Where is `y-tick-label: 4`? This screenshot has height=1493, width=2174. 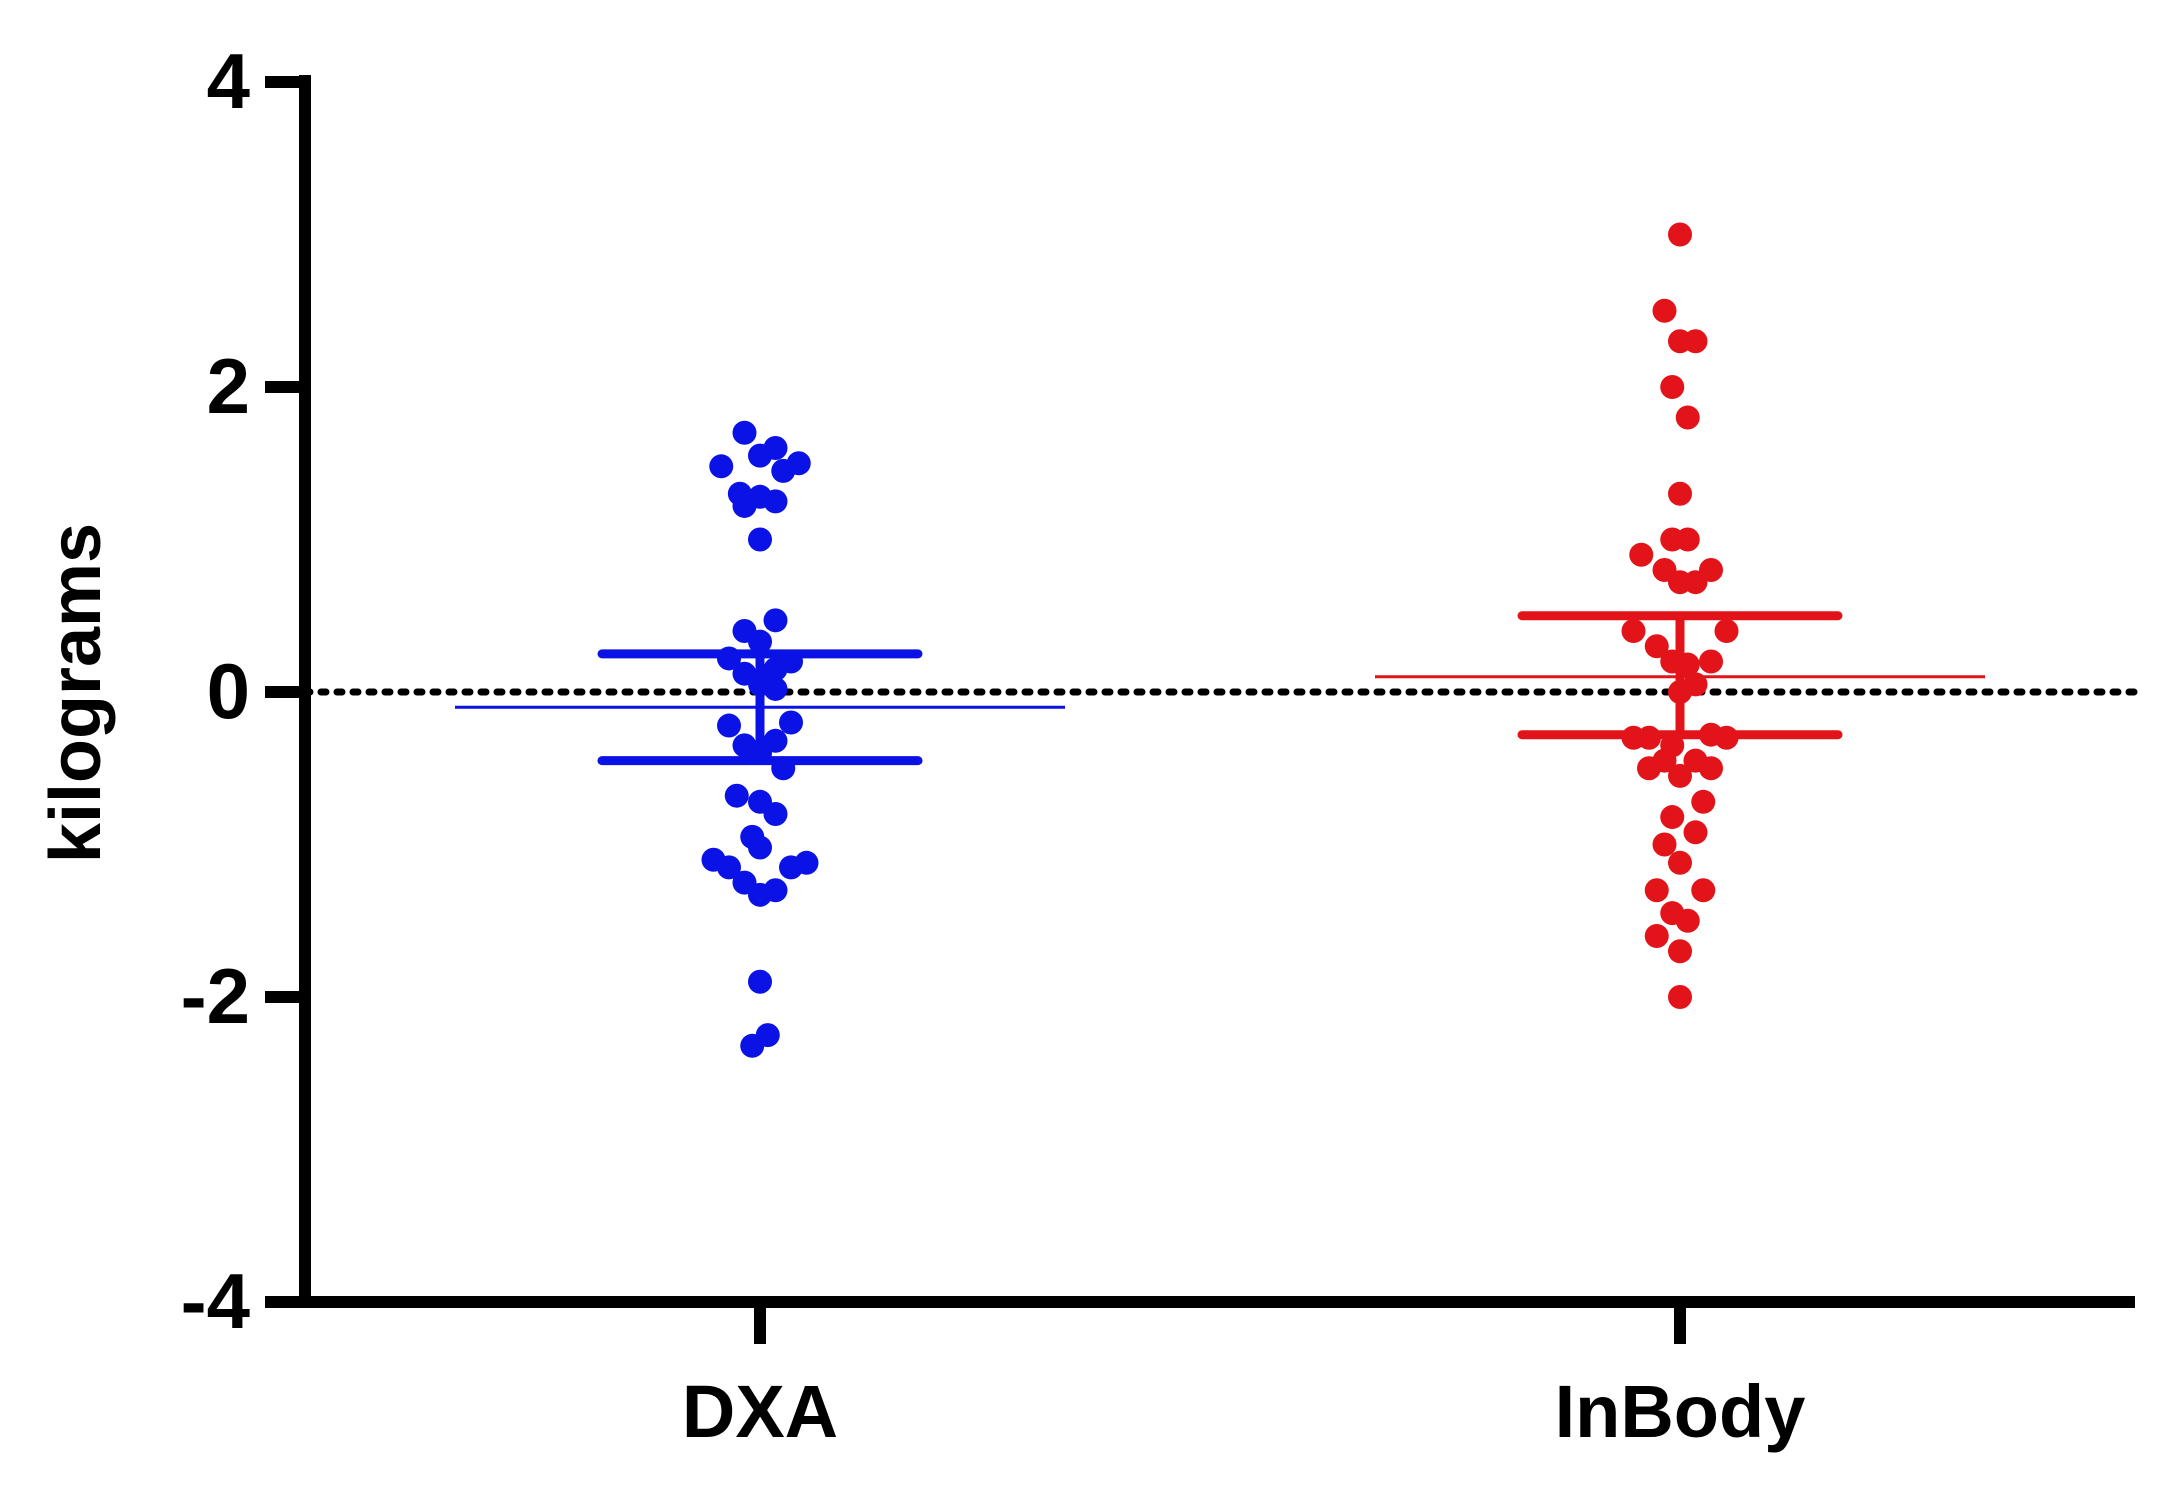 y-tick-label: 4 is located at coordinates (228, 81).